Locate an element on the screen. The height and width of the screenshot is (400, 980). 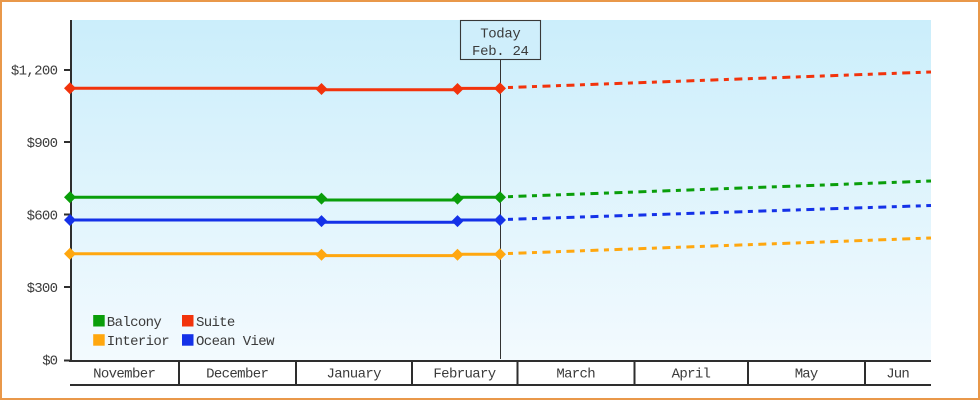
svg-text: $0 is located at coordinates (50, 362).